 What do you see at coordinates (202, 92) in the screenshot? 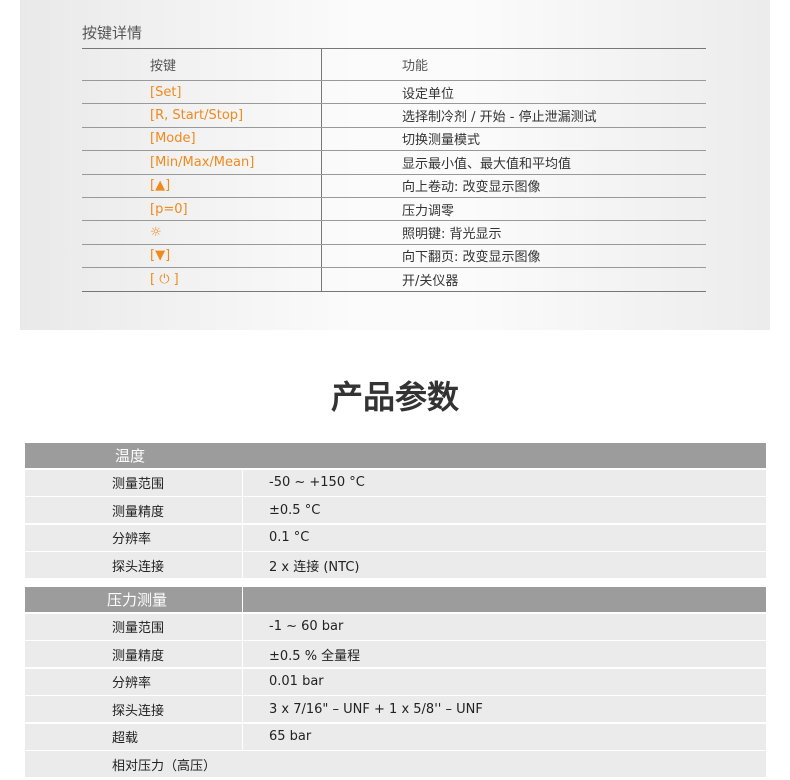
I see `key-label: [Set]` at bounding box center [202, 92].